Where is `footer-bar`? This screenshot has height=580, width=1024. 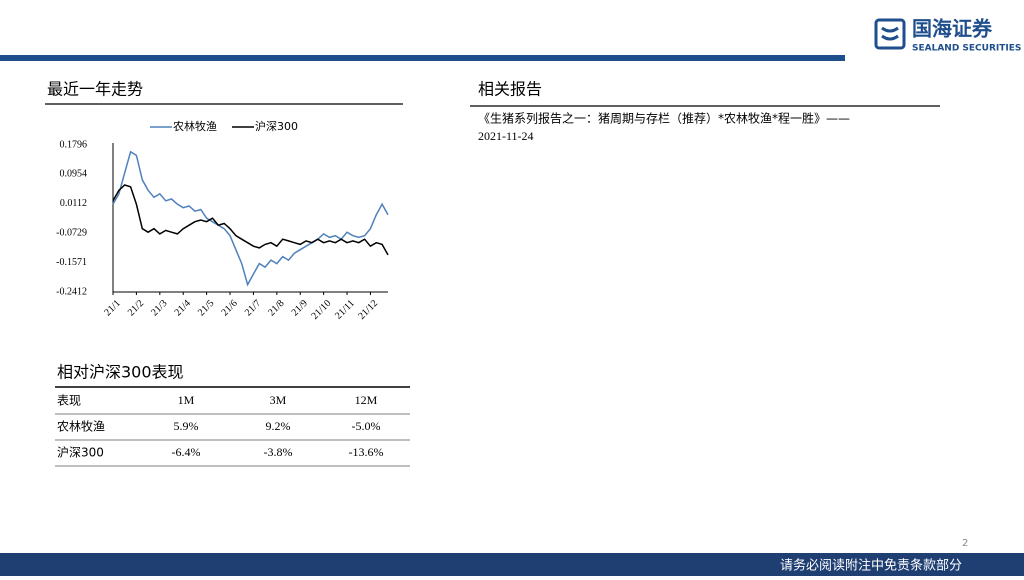 footer-bar is located at coordinates (512, 564).